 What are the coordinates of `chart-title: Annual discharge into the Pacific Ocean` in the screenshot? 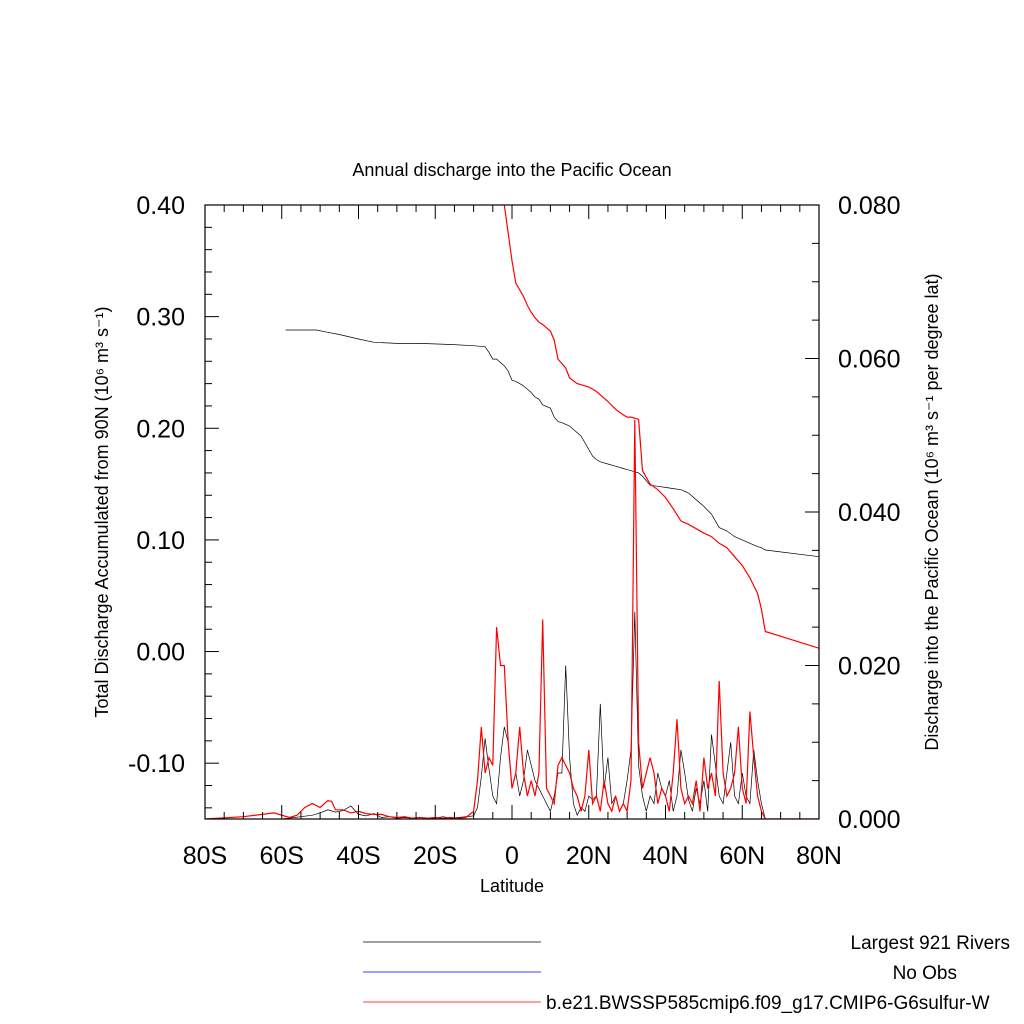 It's located at (511, 170).